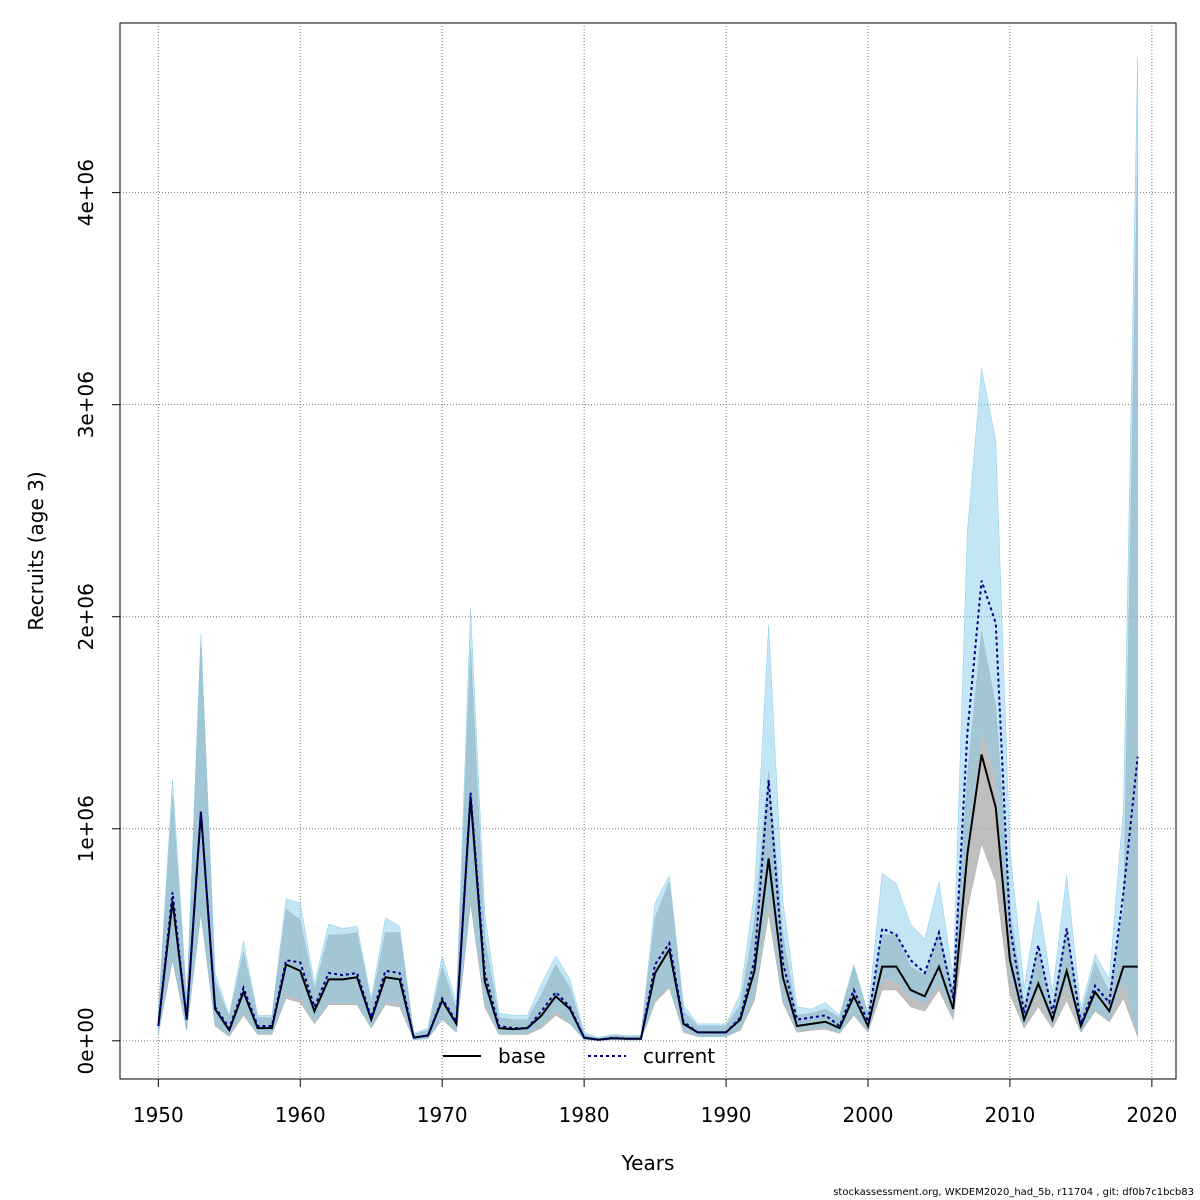 Image resolution: width=1200 pixels, height=1200 pixels. Describe the element at coordinates (300, 1115) in the screenshot. I see `x-tick-label: 1960` at that location.